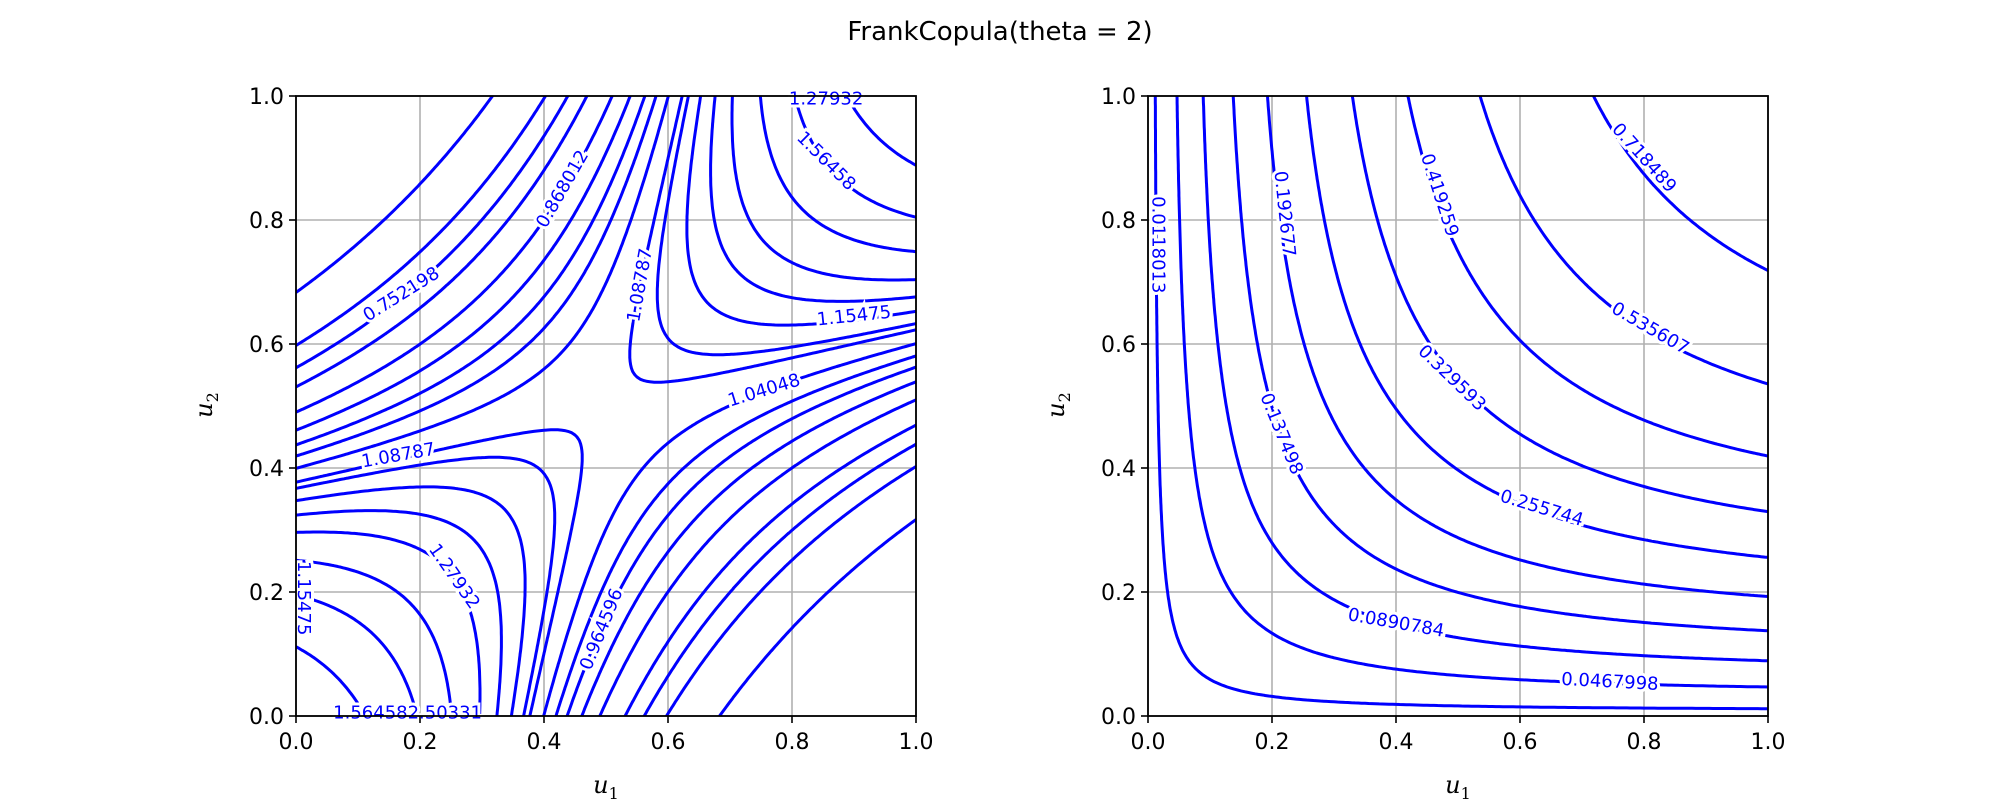  What do you see at coordinates (1542, 508) in the screenshot?
I see `right-contour-label: 0.255744` at bounding box center [1542, 508].